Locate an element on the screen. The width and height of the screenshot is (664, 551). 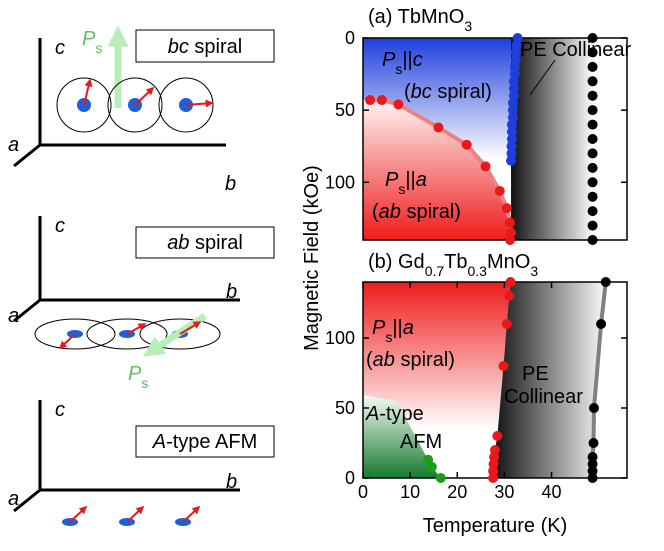
x-tick-label: 20 is located at coordinates (457, 492).